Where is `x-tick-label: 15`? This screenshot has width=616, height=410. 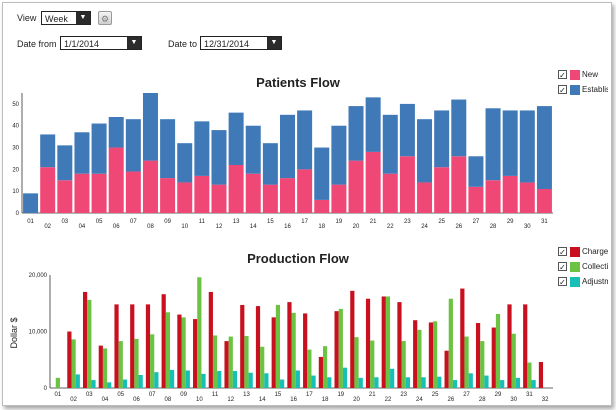 x-tick-label: 15 is located at coordinates (278, 395).